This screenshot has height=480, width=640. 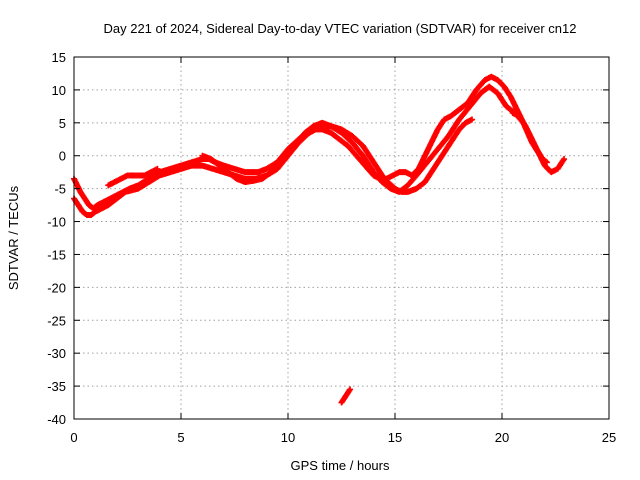 I want to click on y-tick-label: 10, so click(x=59, y=90).